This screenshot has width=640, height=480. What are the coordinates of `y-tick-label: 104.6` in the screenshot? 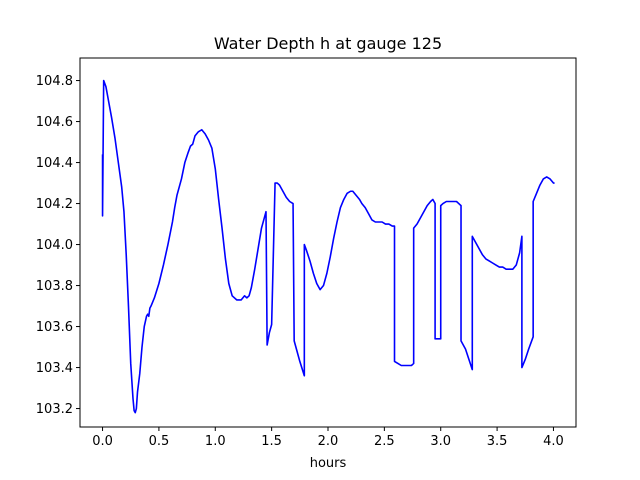 It's located at (54, 122).